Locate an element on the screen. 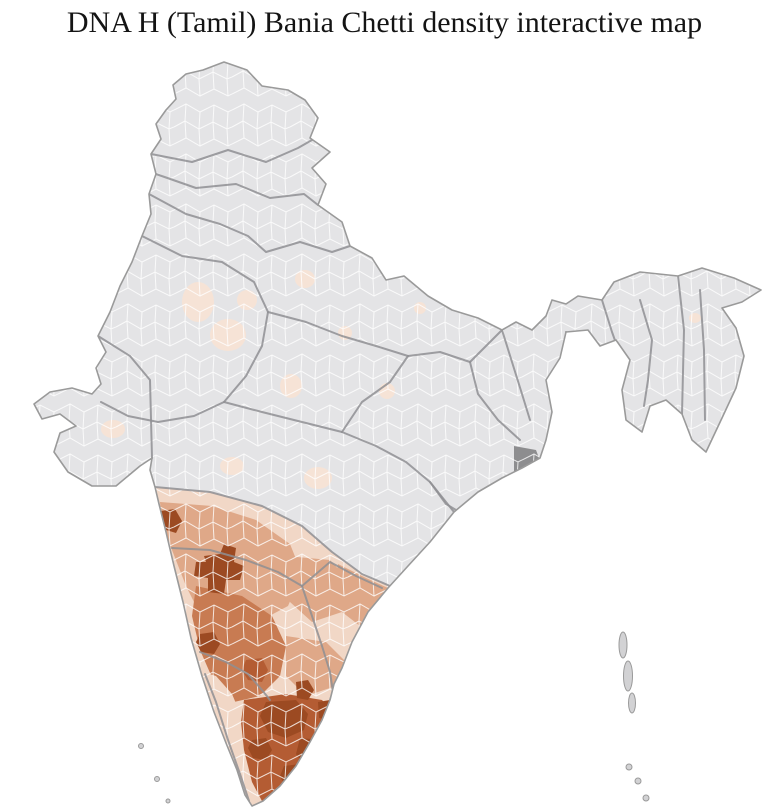 This screenshot has width=769, height=811. density-spot-puducherry is located at coordinates (331, 735).